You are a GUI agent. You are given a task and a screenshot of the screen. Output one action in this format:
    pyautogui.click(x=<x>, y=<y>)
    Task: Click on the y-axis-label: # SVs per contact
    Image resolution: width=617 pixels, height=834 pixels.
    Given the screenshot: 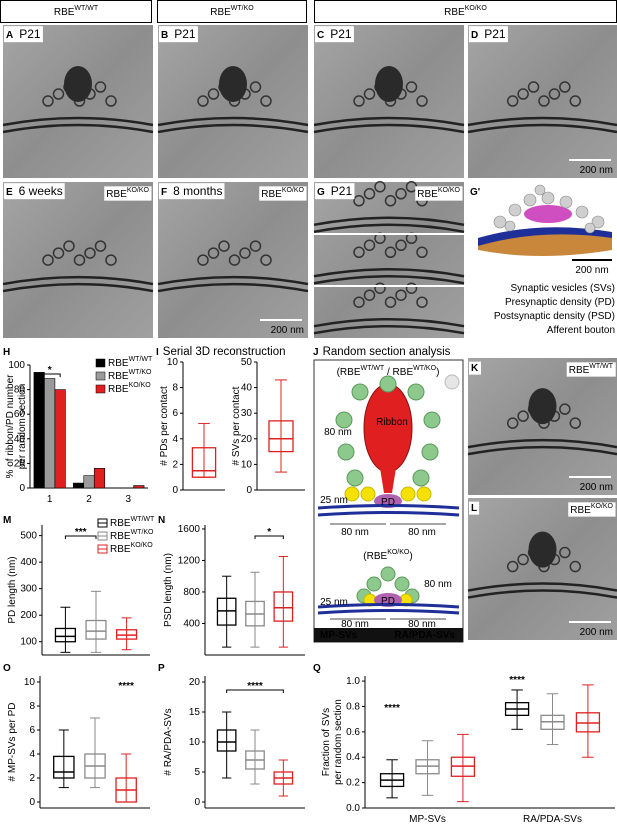 What is the action you would take?
    pyautogui.click(x=236, y=425)
    